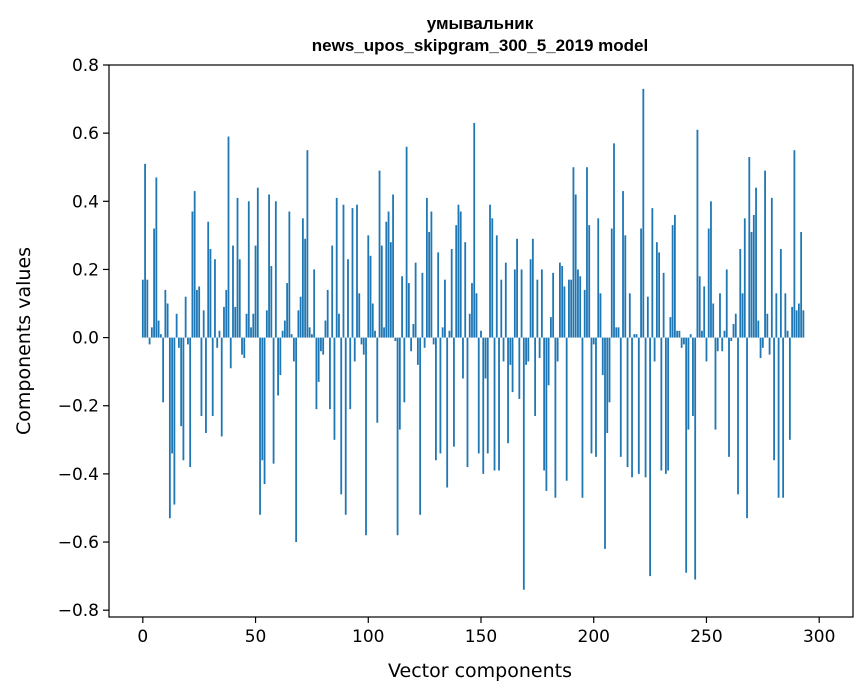 Image resolution: width=867 pixels, height=696 pixels. Describe the element at coordinates (368, 637) in the screenshot. I see `x-tick-label: 100` at that location.